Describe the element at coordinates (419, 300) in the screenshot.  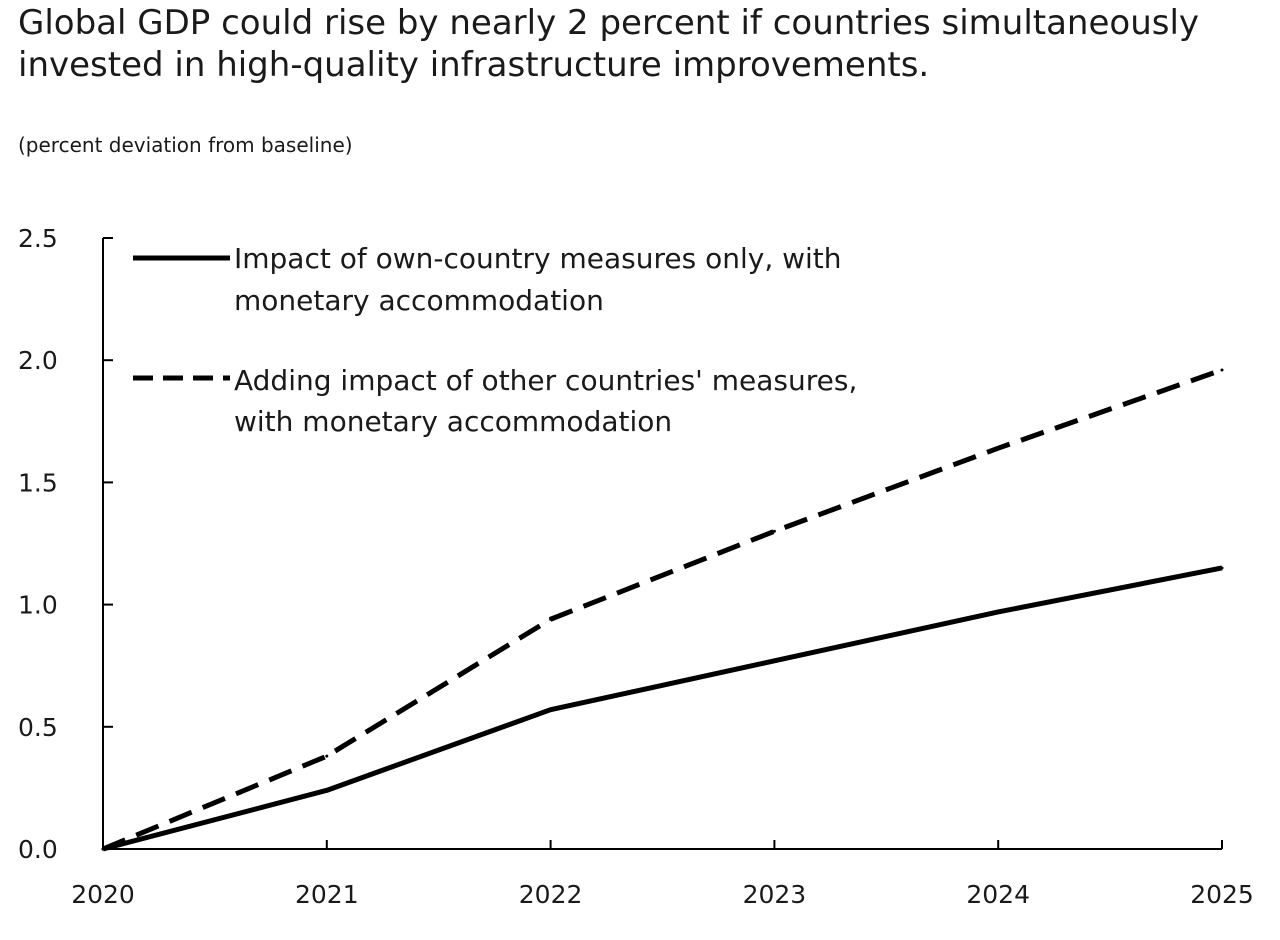
I see `legend-label-1: monetary accommodation` at that location.